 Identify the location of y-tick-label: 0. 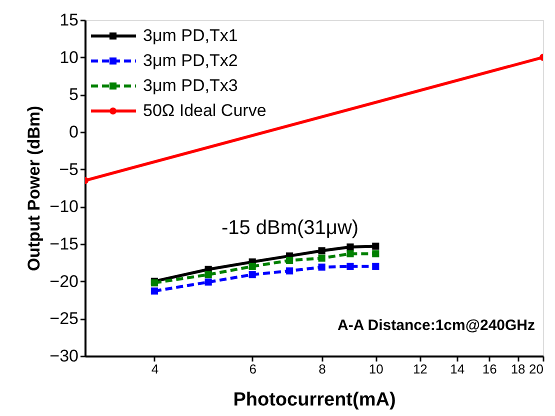
(73, 132).